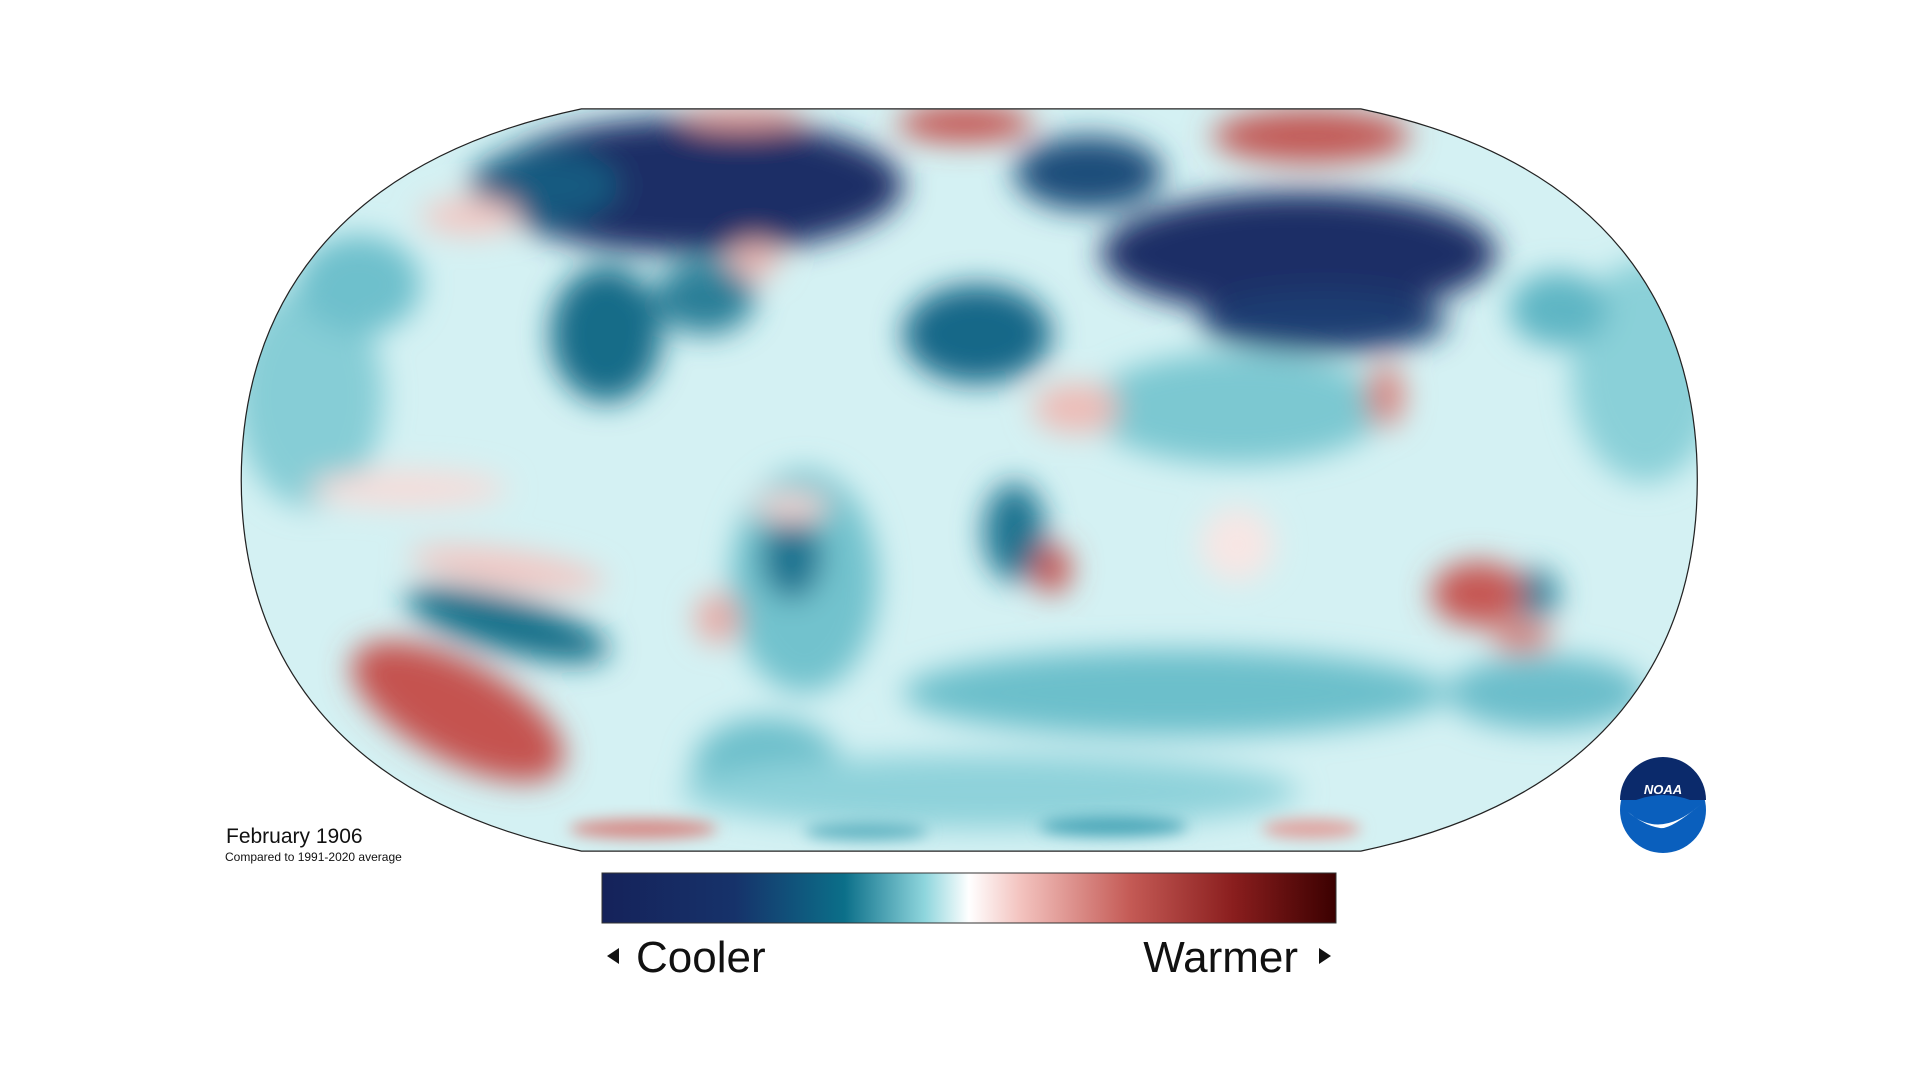  I want to click on noaa-logo: NOAA, so click(1663, 805).